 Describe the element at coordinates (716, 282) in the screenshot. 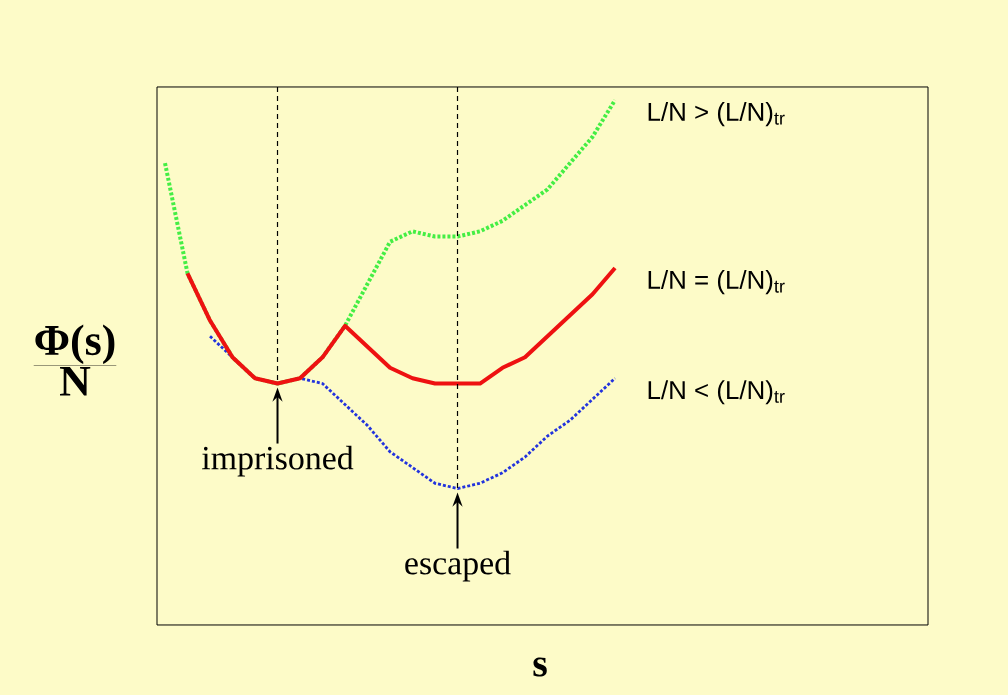

I see `series-label: L/N = (L/N)$_{tr}$` at that location.